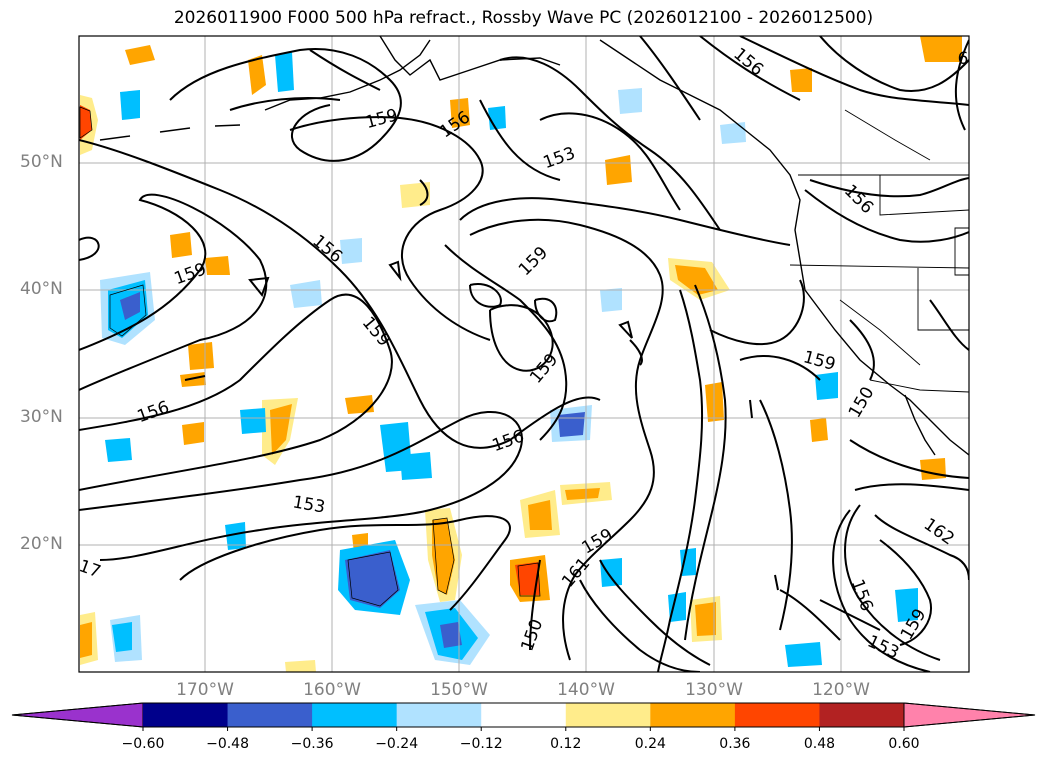  What do you see at coordinates (819, 744) in the screenshot?
I see `colorbar-tick-label: 0.48` at bounding box center [819, 744].